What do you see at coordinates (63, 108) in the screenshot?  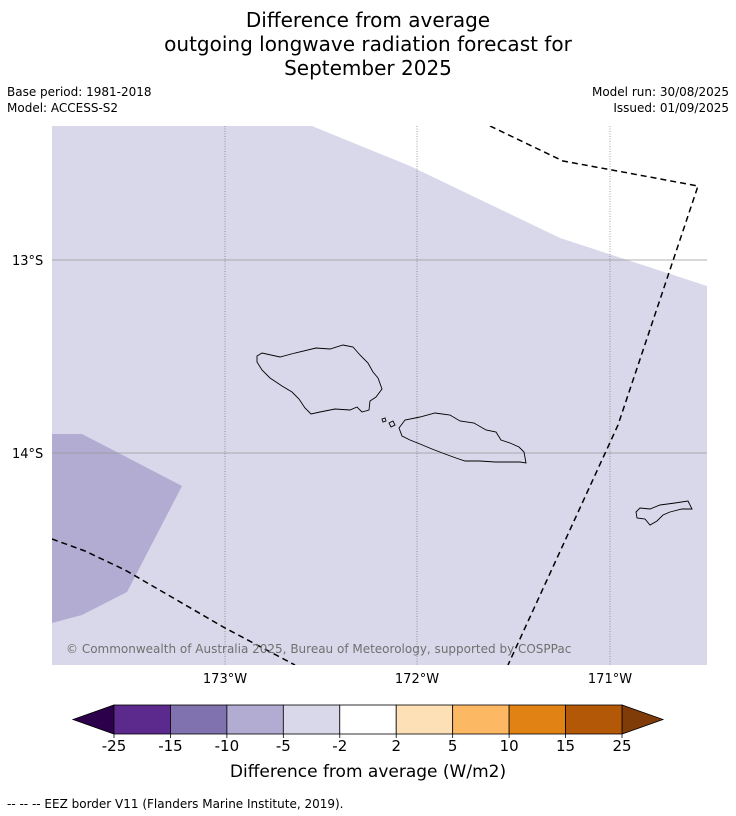 I see `model-text: Model: ACCESS-S2` at bounding box center [63, 108].